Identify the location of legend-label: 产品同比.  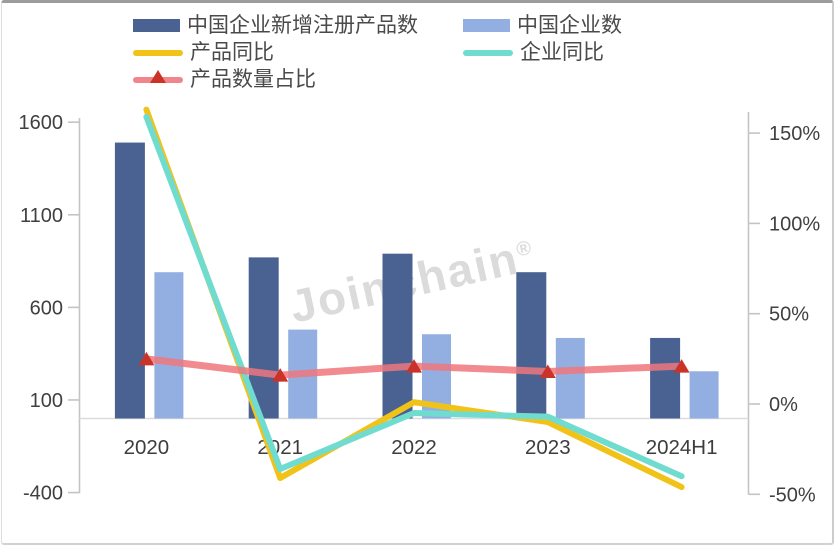
(232, 52).